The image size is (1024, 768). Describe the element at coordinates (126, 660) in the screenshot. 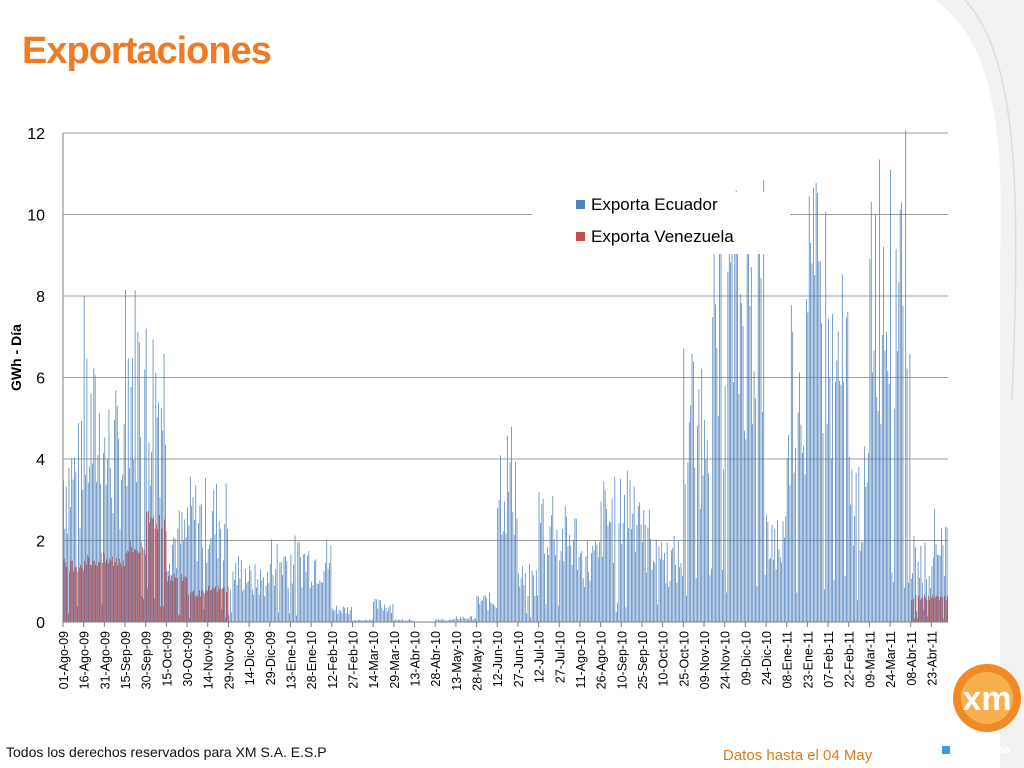

I see `x-tick-label: 15-Sep-09` at that location.